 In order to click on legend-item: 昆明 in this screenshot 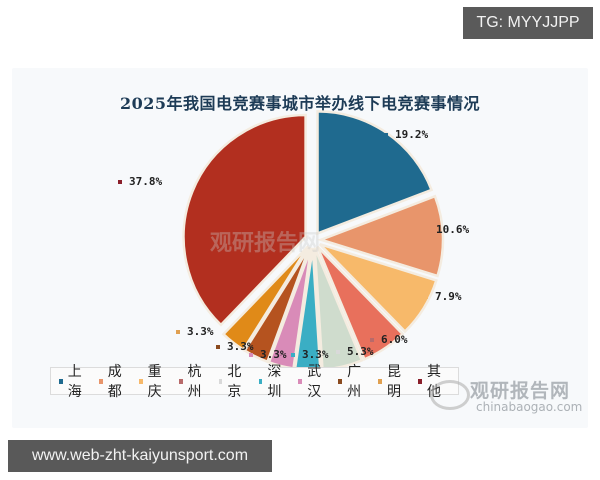, I will do `click(393, 381)`.